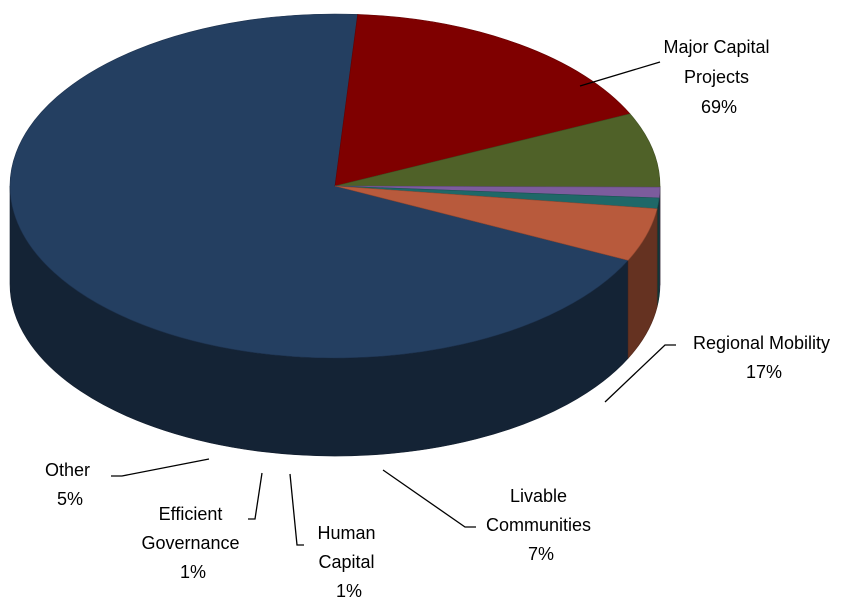 The width and height of the screenshot is (856, 600). I want to click on percent-other: 5%, so click(70, 499).